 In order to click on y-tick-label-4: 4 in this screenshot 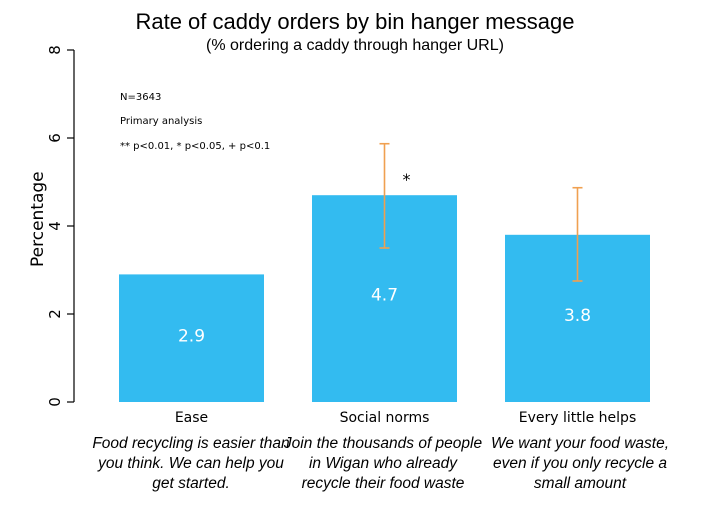, I will do `click(55, 226)`.